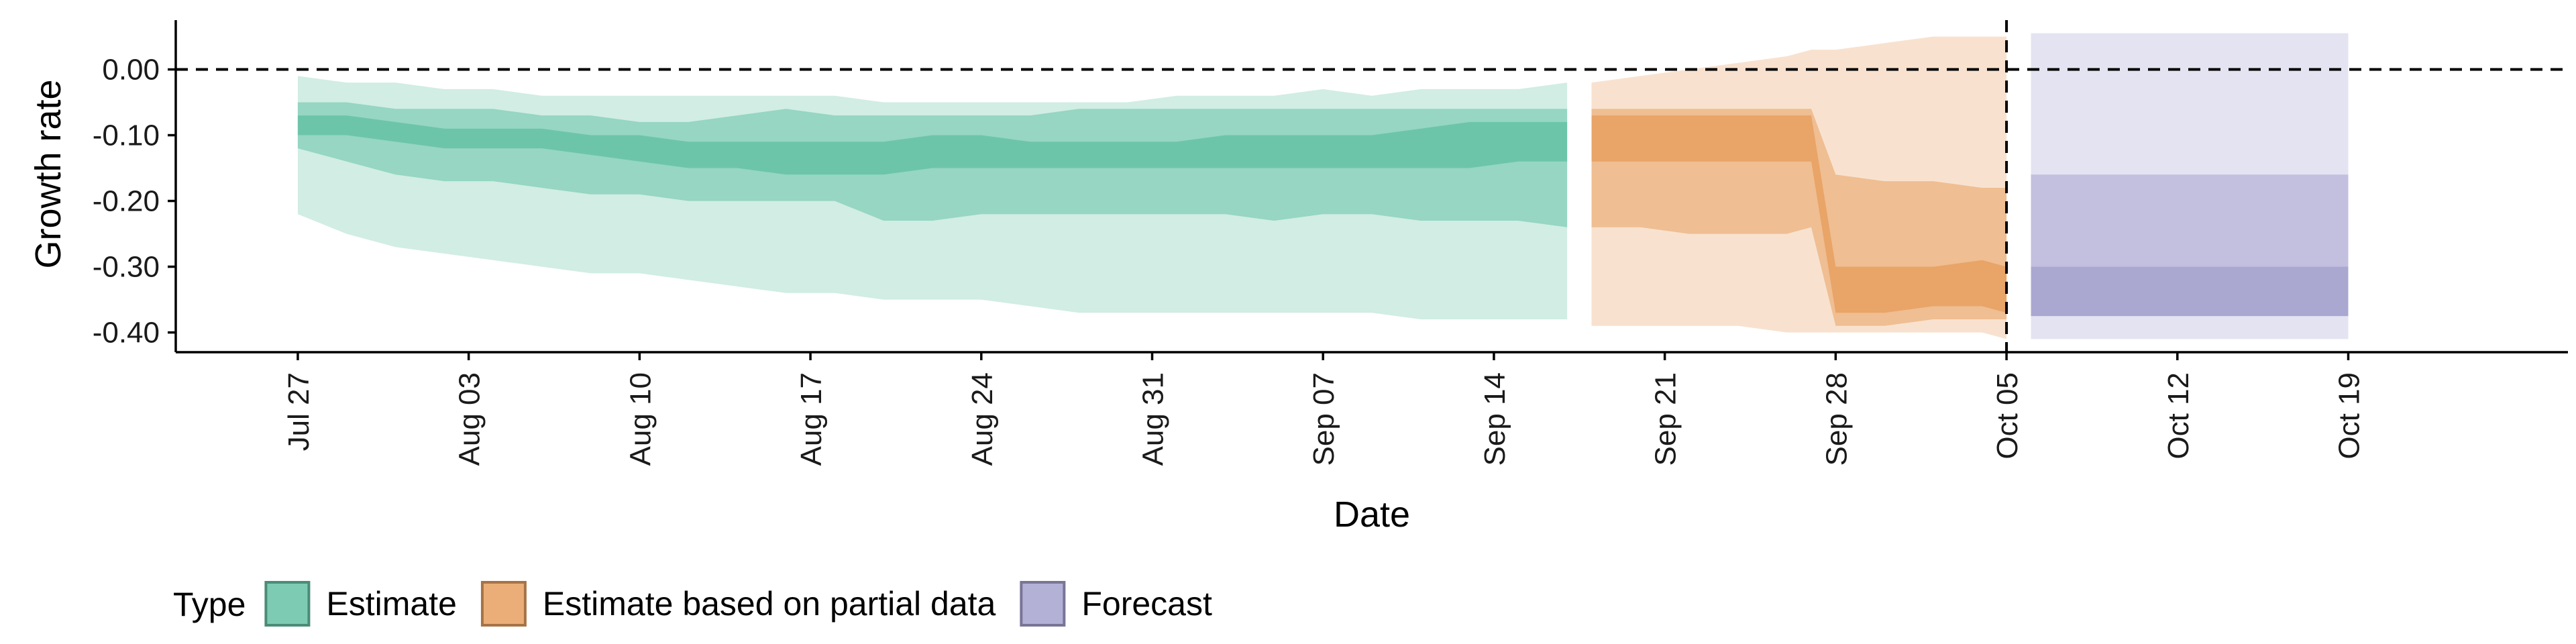 The image size is (2576, 644). Describe the element at coordinates (1836, 419) in the screenshot. I see `x-tick-label: Sep 28` at that location.